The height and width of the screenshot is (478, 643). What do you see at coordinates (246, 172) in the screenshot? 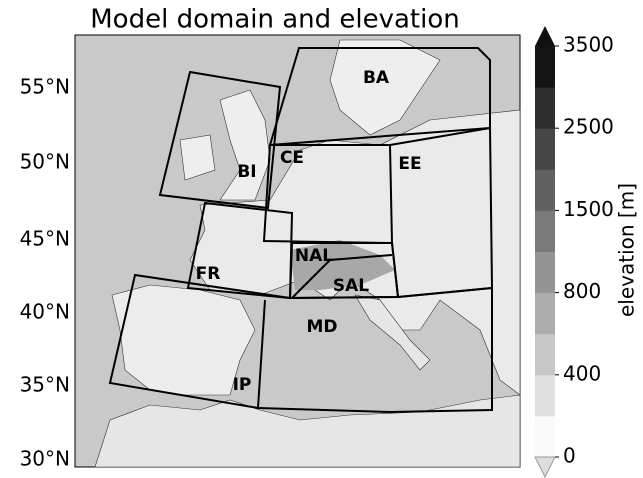
I see `region-label: BI` at bounding box center [246, 172].